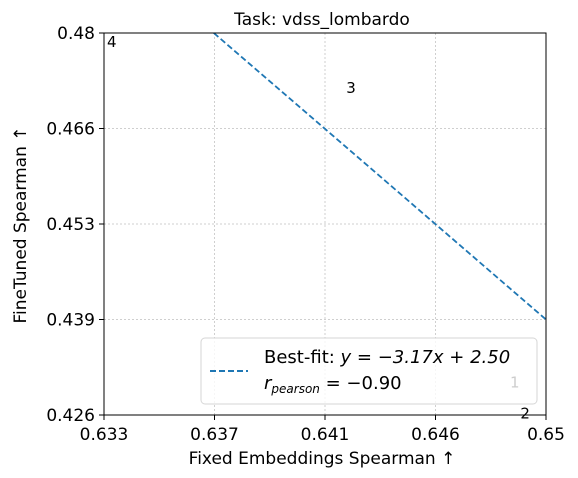  Describe the element at coordinates (104, 435) in the screenshot. I see `x-tick-label: 0.633` at that location.